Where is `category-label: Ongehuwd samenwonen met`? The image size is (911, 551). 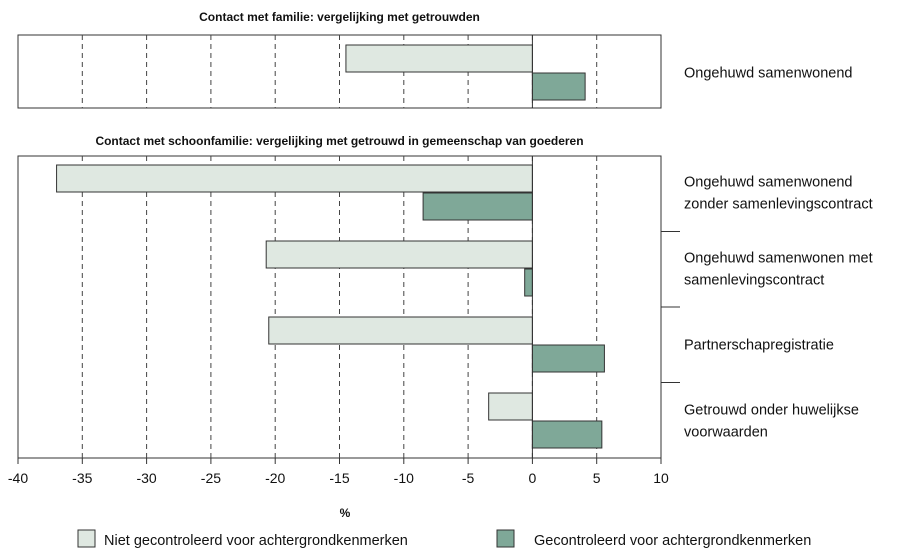 category-label: Ongehuwd samenwonen met is located at coordinates (778, 259).